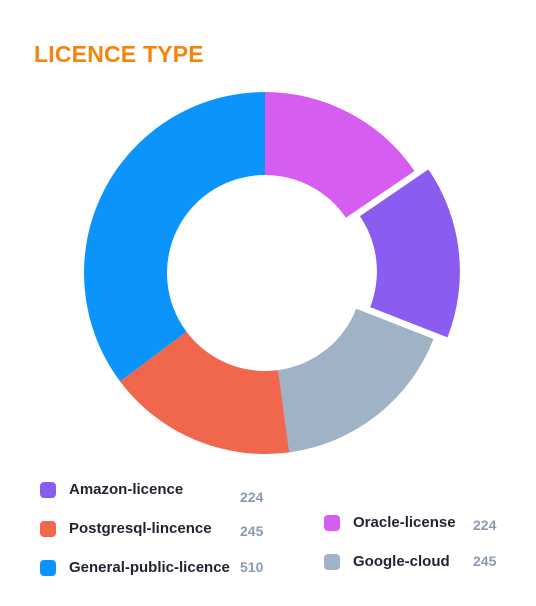 This screenshot has height=606, width=536. What do you see at coordinates (48, 529) in the screenshot?
I see `legend-swatch-postgresql` at bounding box center [48, 529].